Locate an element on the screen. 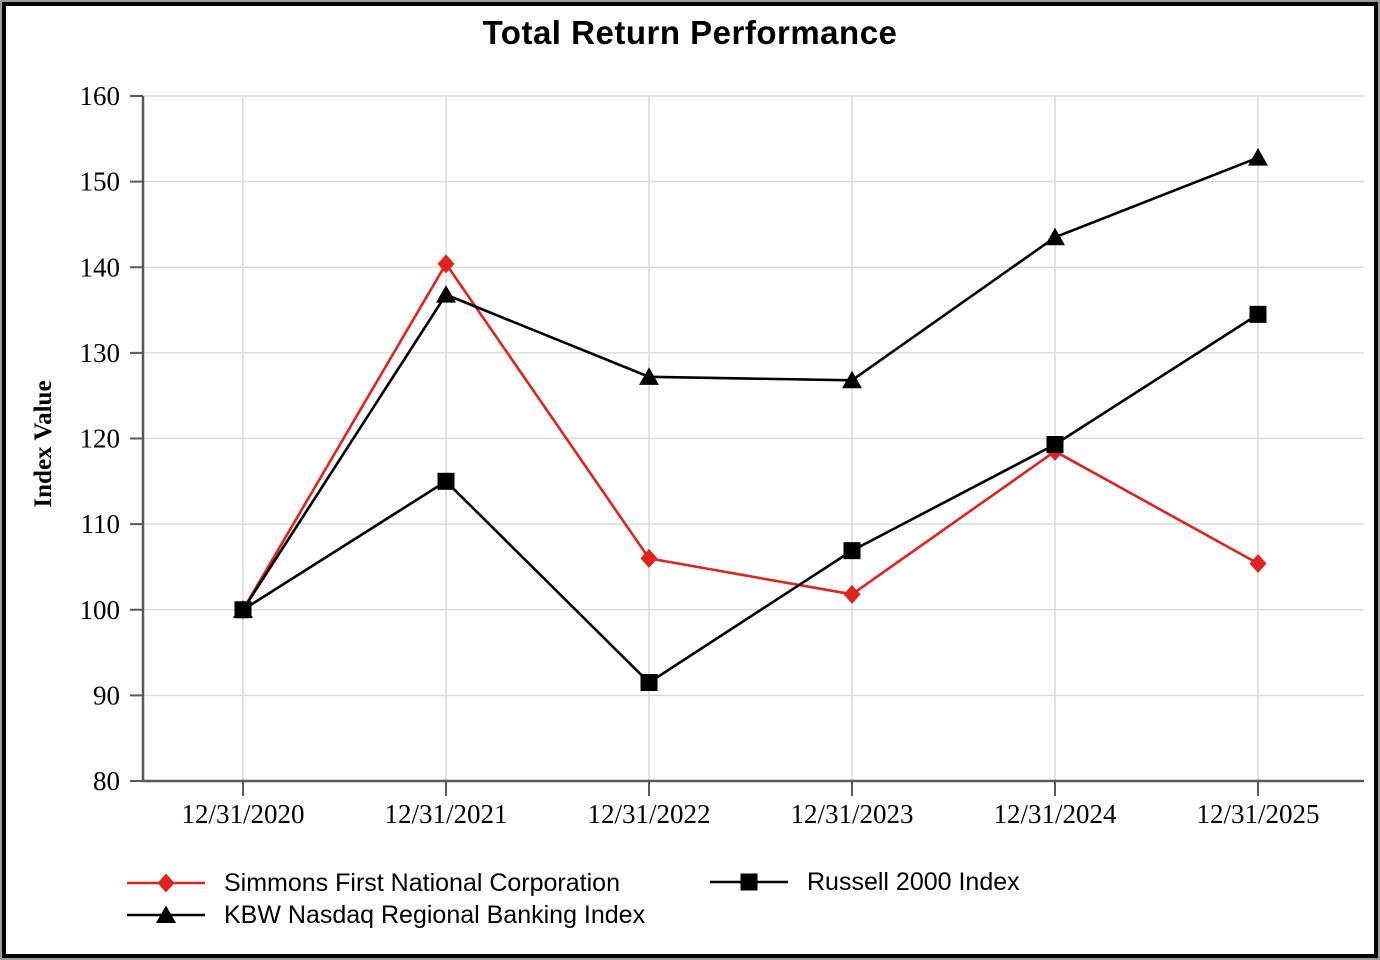 The width and height of the screenshot is (1380, 960). y-tick-label: 150 is located at coordinates (100, 182).